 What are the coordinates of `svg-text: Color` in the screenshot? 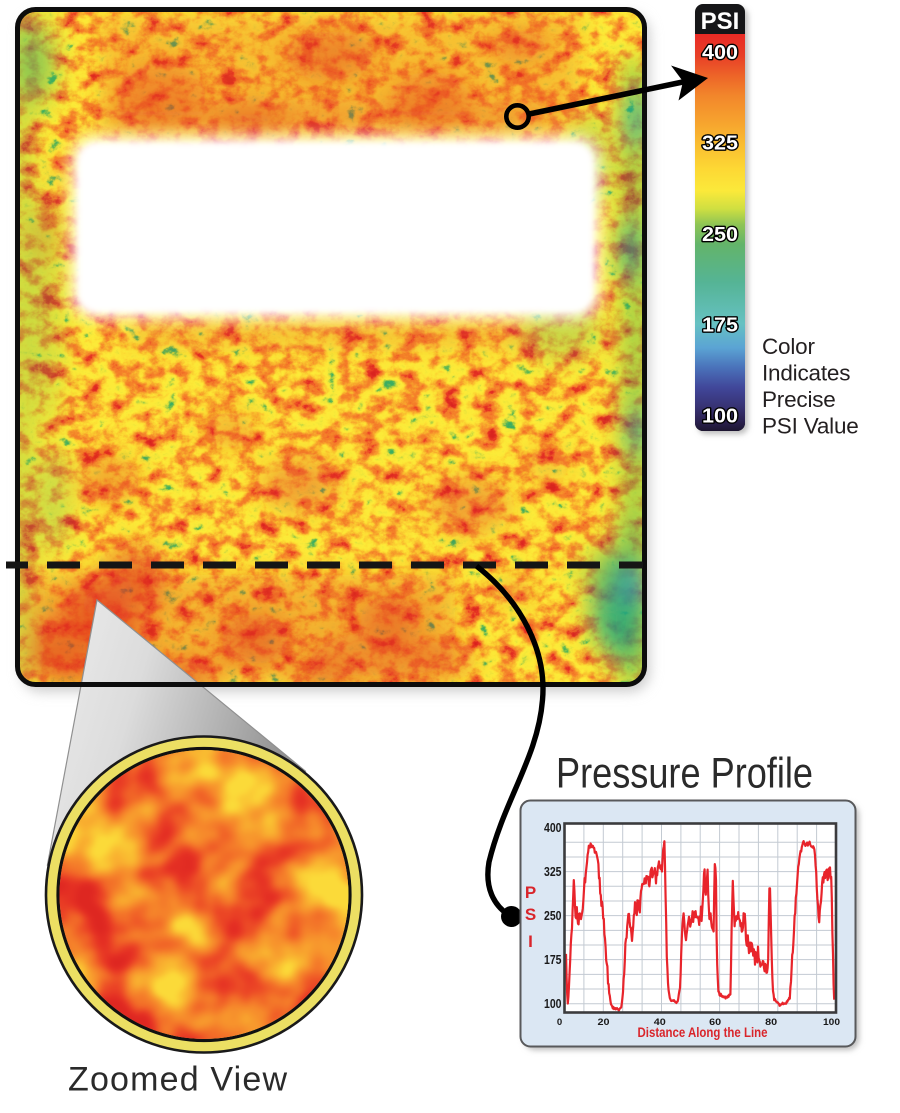 It's located at (788, 346).